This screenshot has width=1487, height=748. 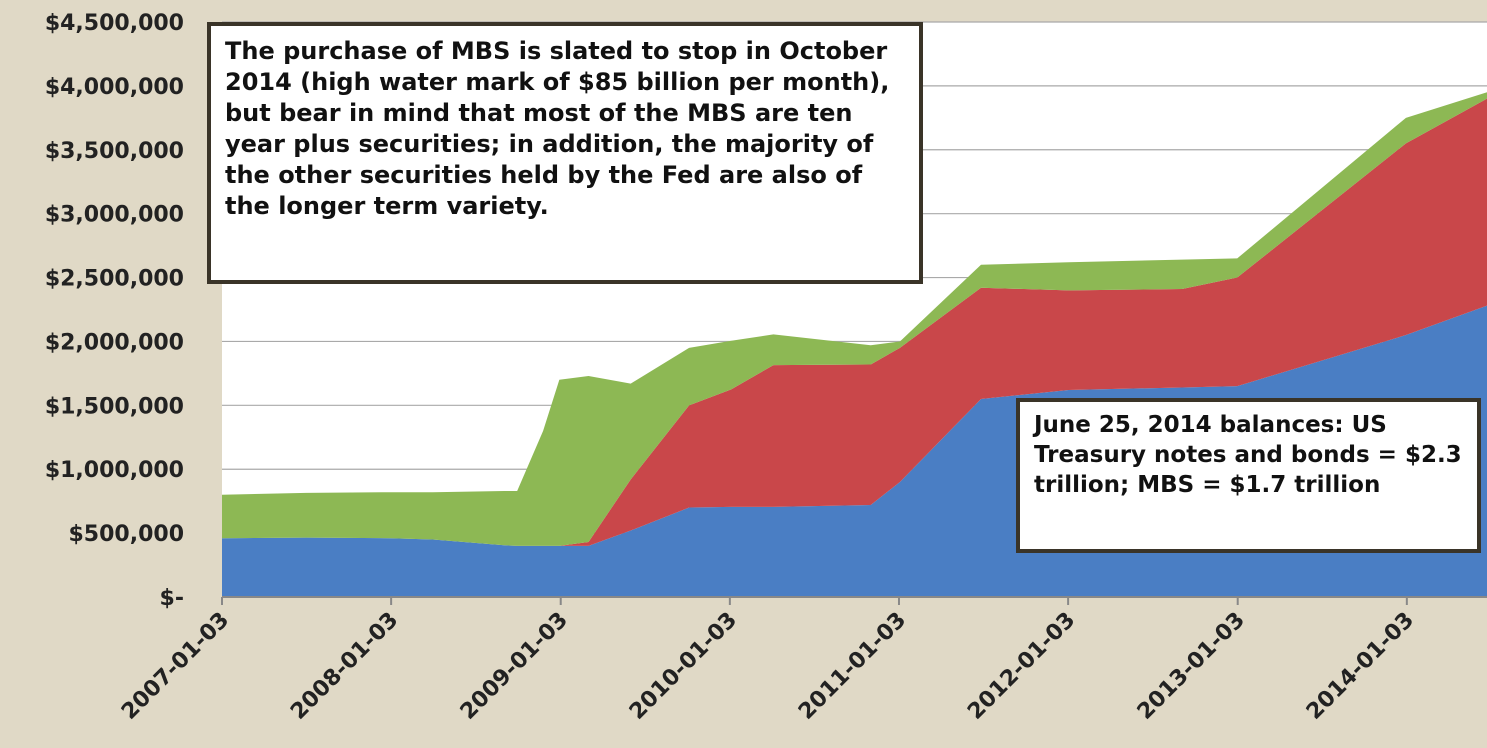 I want to click on x-tick-label: 2011-01-03, so click(x=852, y=666).